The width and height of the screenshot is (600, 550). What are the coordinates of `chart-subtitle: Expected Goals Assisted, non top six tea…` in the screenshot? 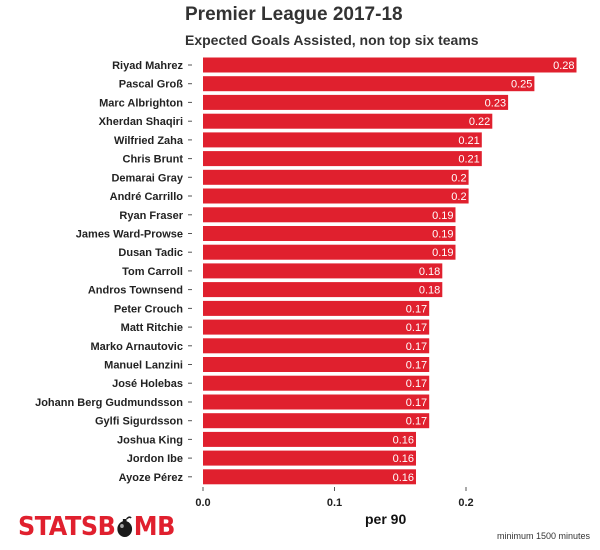 It's located at (332, 40).